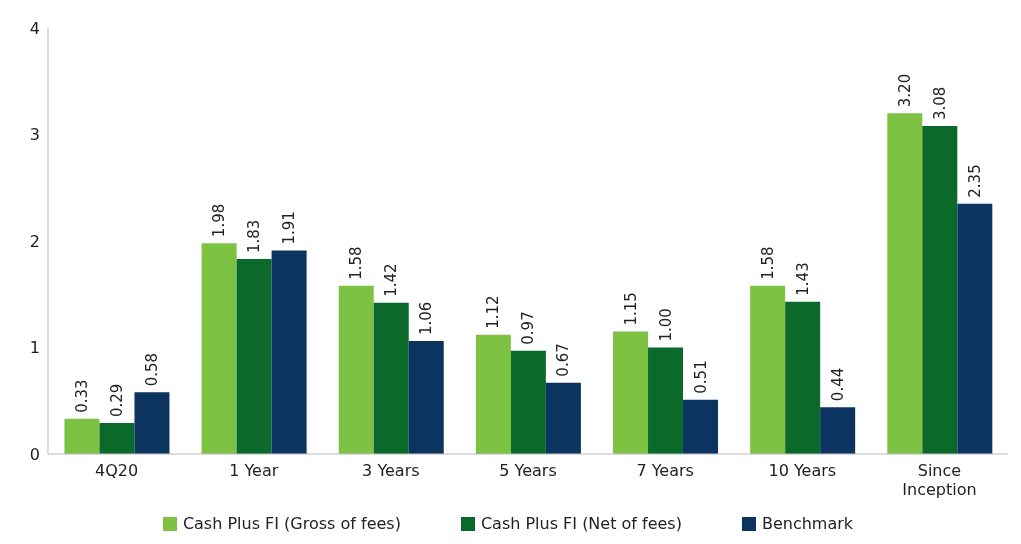  I want to click on data-label: 1.42, so click(391, 280).